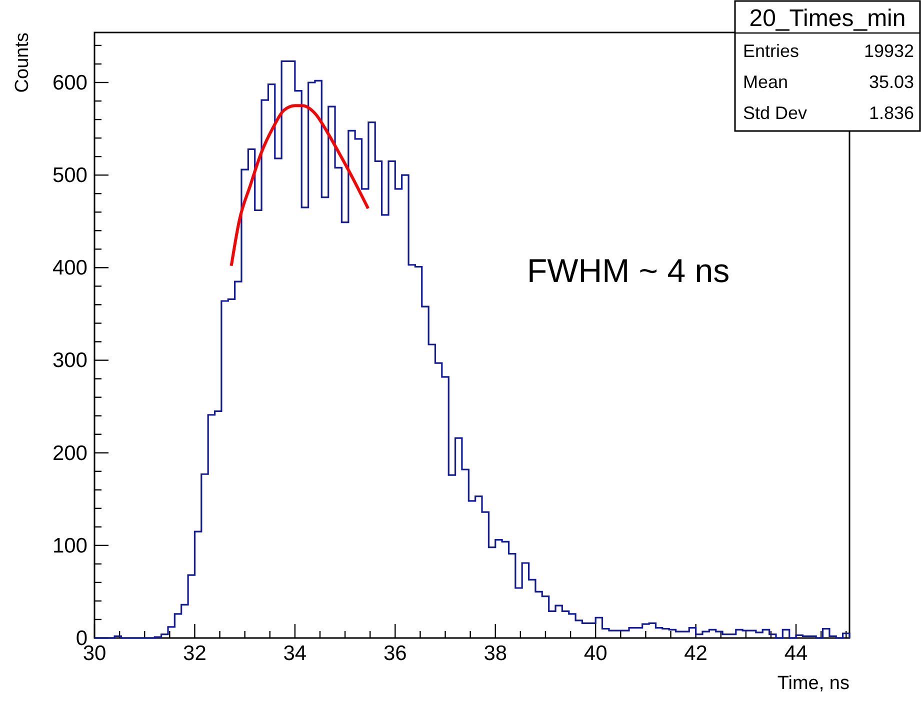 Image resolution: width=922 pixels, height=701 pixels. I want to click on x-tick-label: 32, so click(194, 653).